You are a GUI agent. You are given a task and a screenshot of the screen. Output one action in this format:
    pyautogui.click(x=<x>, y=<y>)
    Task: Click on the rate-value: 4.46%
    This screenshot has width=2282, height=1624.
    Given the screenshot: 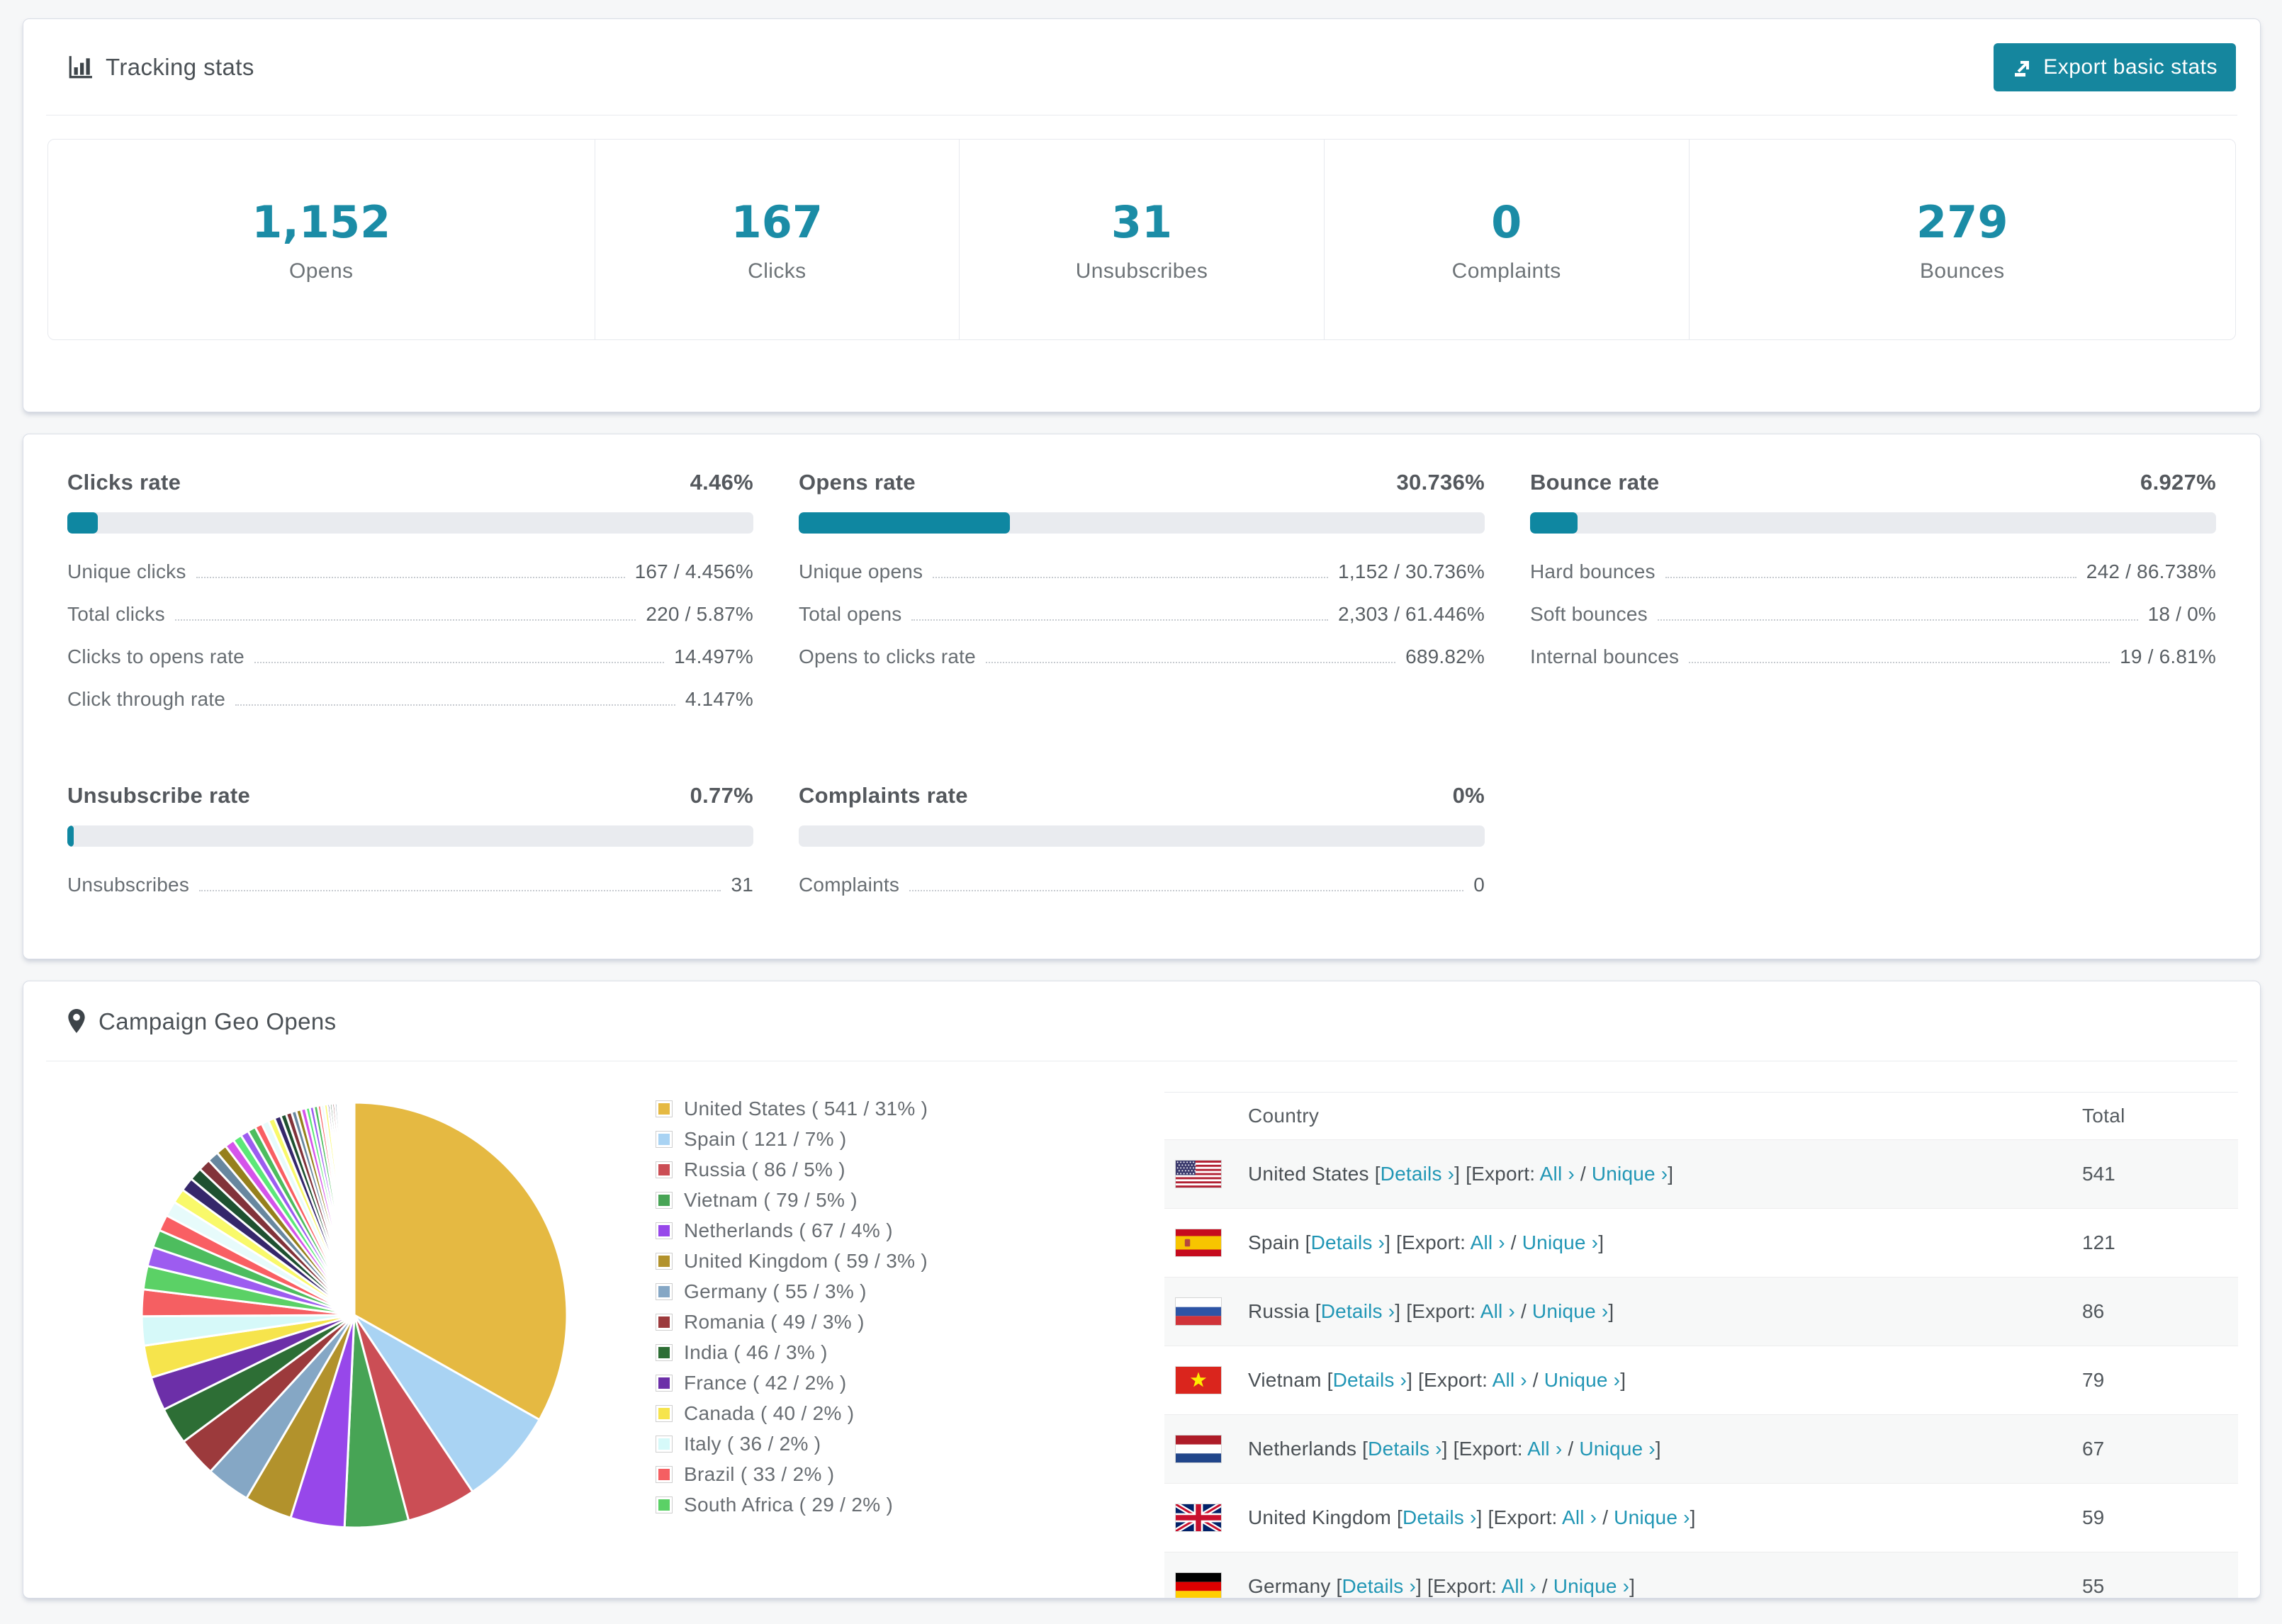 What is the action you would take?
    pyautogui.click(x=721, y=482)
    